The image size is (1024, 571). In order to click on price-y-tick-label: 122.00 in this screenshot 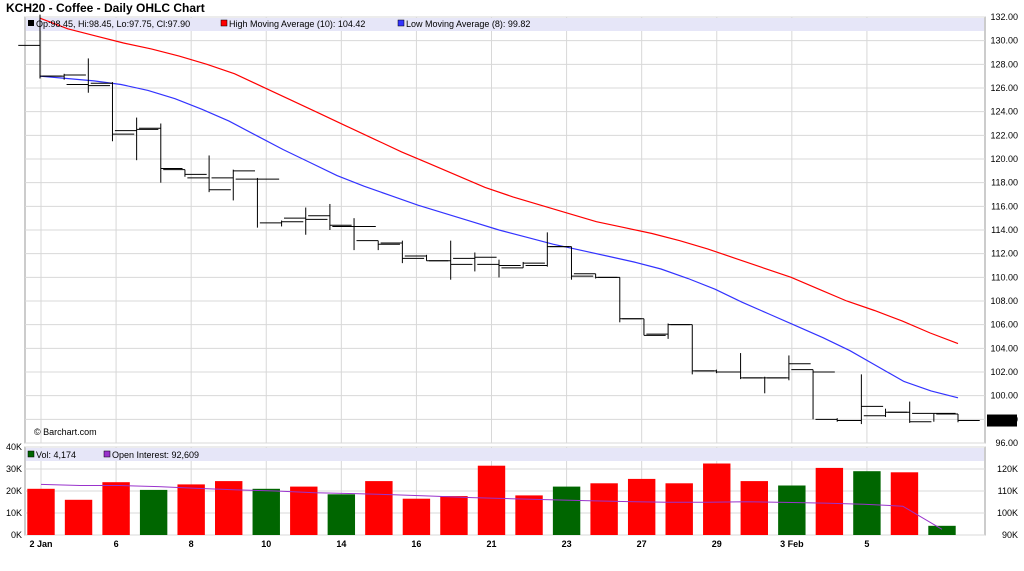, I will do `click(1004, 135)`.